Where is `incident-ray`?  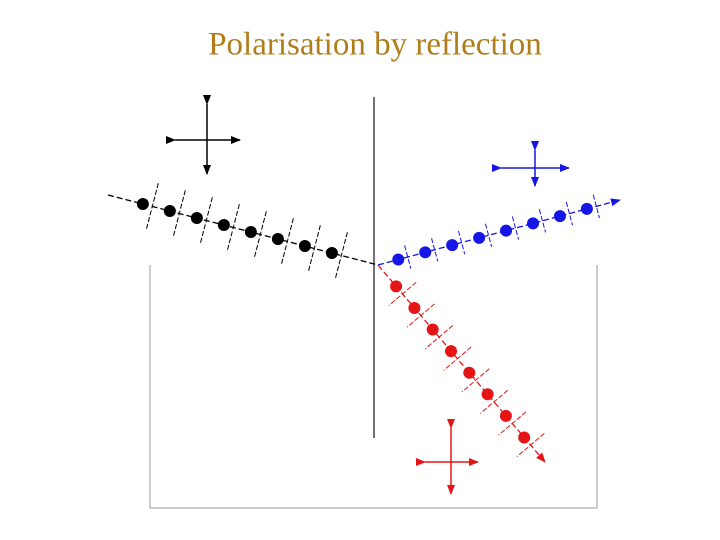
incident-ray is located at coordinates (243, 230).